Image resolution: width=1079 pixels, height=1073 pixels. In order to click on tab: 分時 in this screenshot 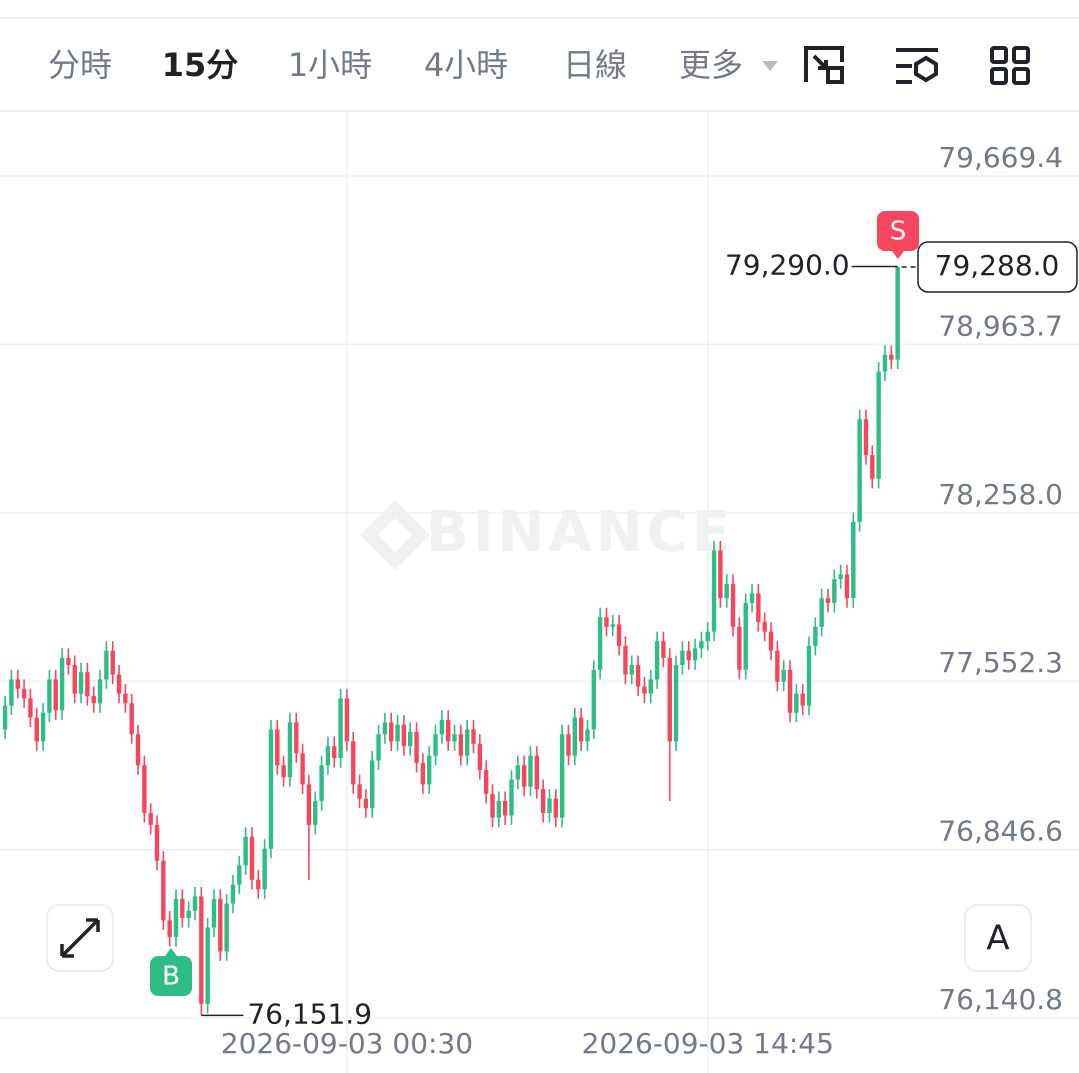, I will do `click(80, 65)`.